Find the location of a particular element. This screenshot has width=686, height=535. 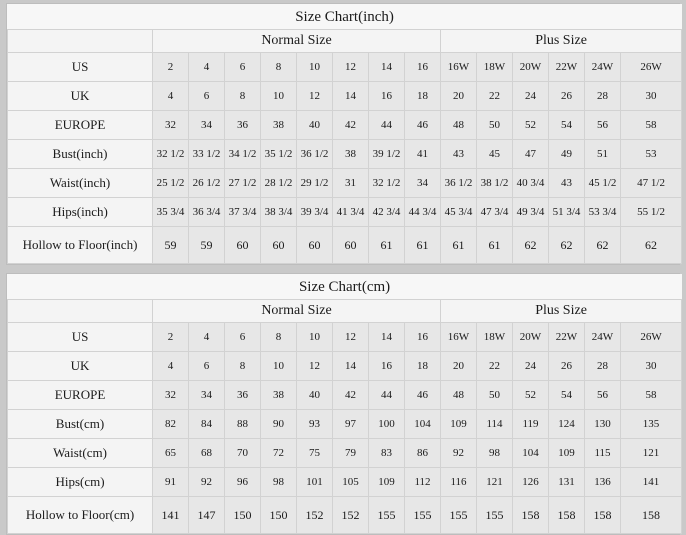

row-label-uk: UK is located at coordinates (80, 366).